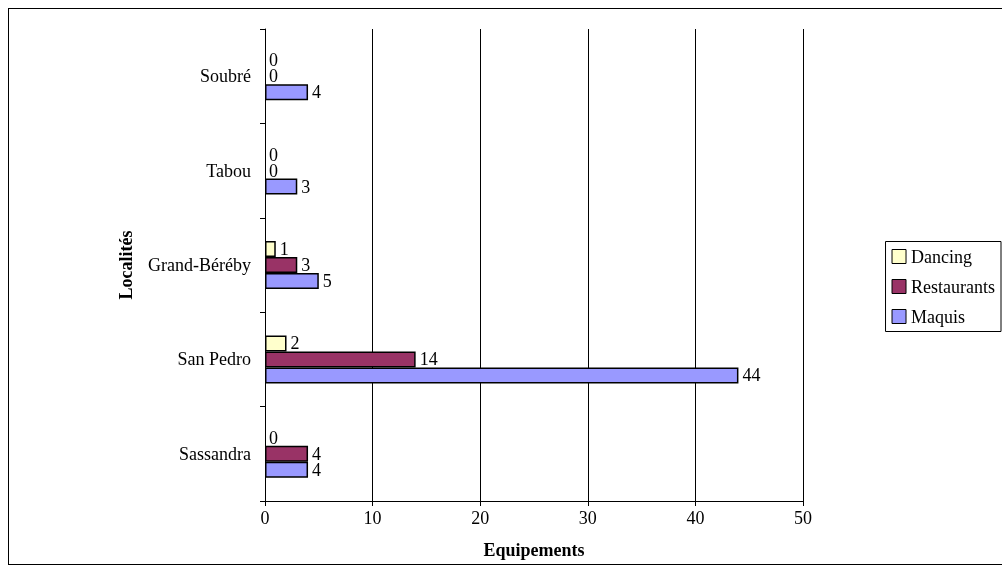 The width and height of the screenshot is (1002, 573). Describe the element at coordinates (327, 281) in the screenshot. I see `data-label: 5` at that location.